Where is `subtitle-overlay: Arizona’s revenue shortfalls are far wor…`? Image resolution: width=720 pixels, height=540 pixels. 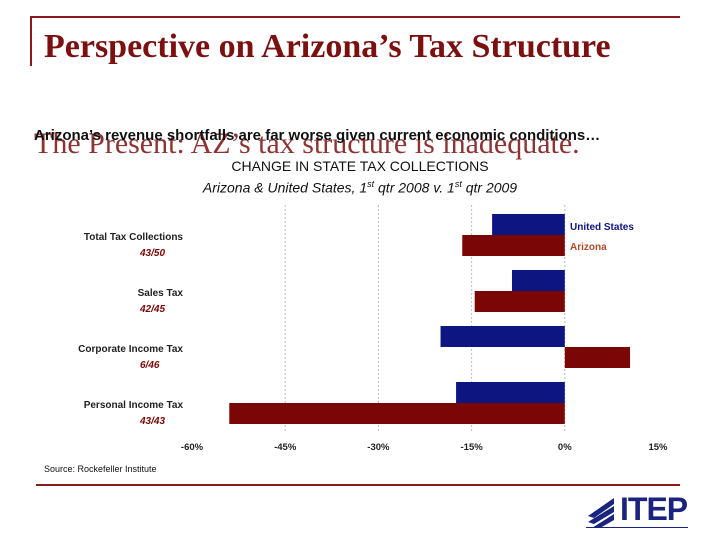 subtitle-overlay: Arizona’s revenue shortfalls are far wor… is located at coordinates (317, 135).